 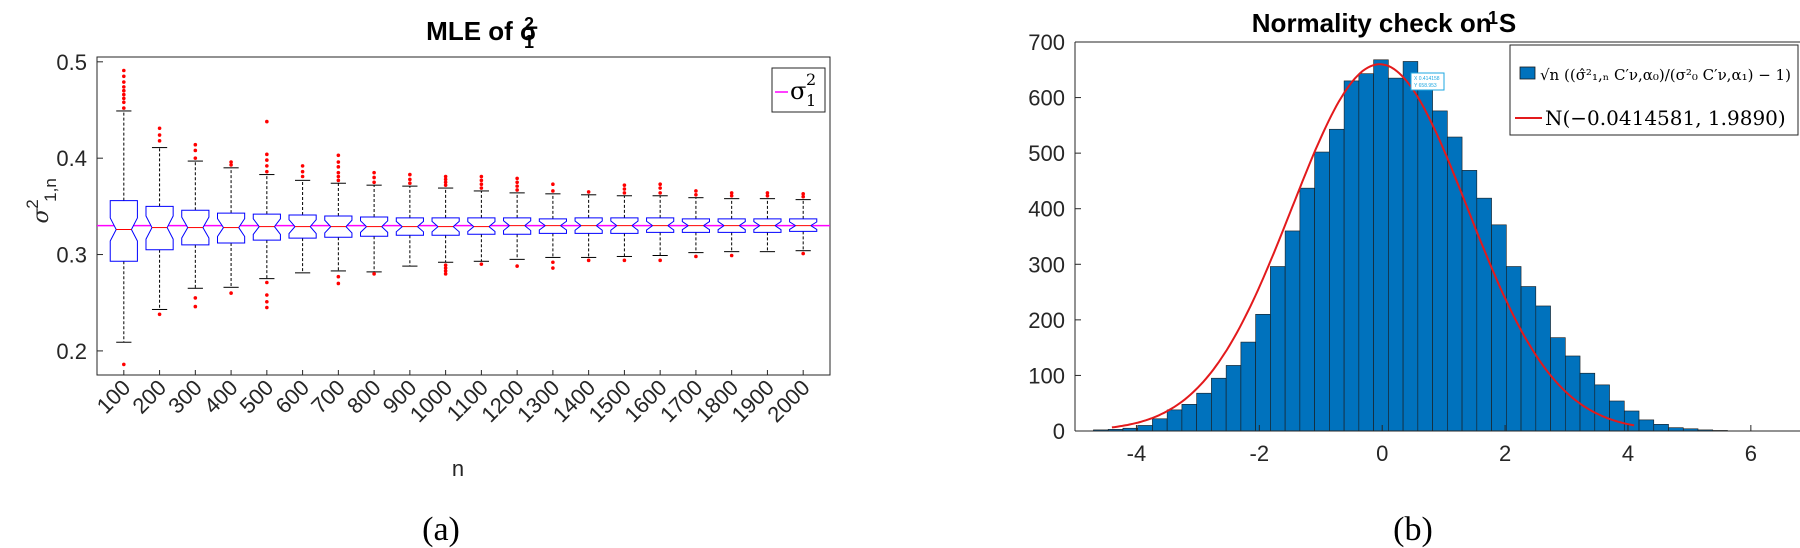 What do you see at coordinates (803, 224) in the screenshot?
I see `box-2000` at bounding box center [803, 224].